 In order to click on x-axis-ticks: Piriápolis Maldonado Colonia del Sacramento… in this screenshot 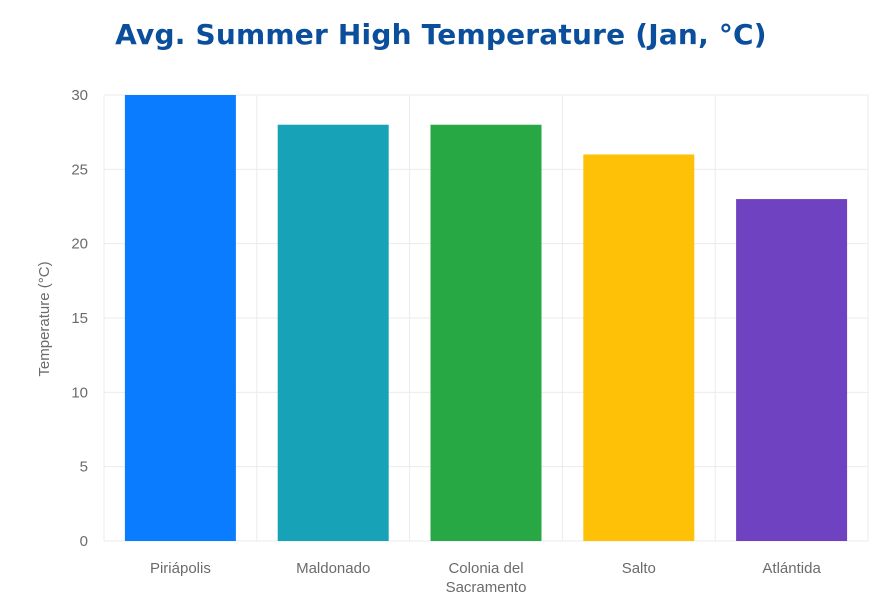, I will do `click(485, 578)`.